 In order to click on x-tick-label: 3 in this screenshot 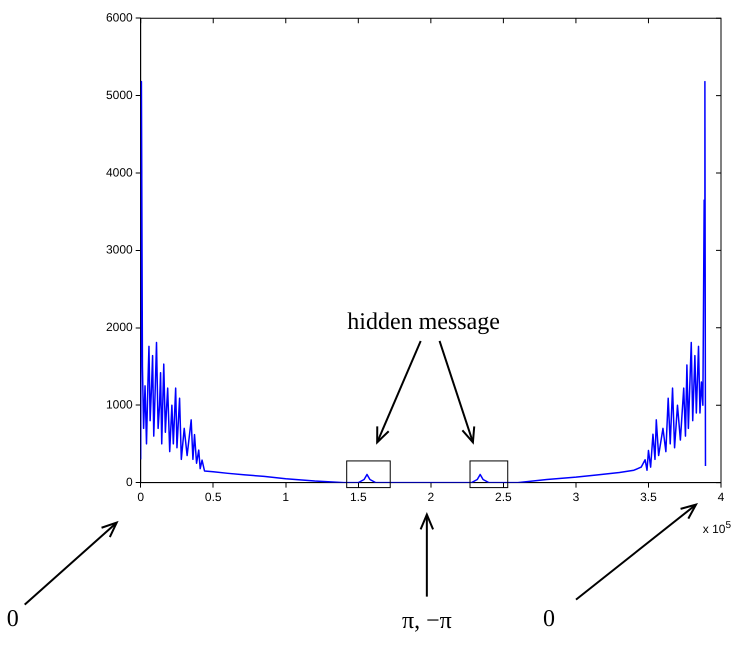, I will do `click(576, 497)`.